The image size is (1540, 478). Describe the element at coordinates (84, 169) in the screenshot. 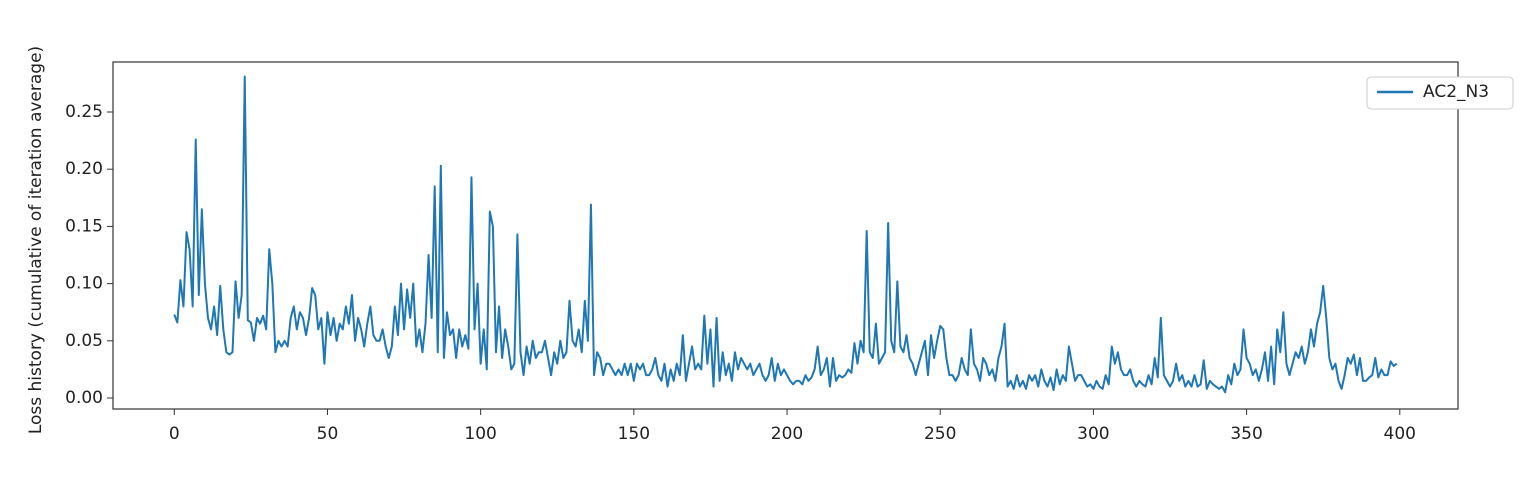

I see `y-tick-label: 0.20` at that location.